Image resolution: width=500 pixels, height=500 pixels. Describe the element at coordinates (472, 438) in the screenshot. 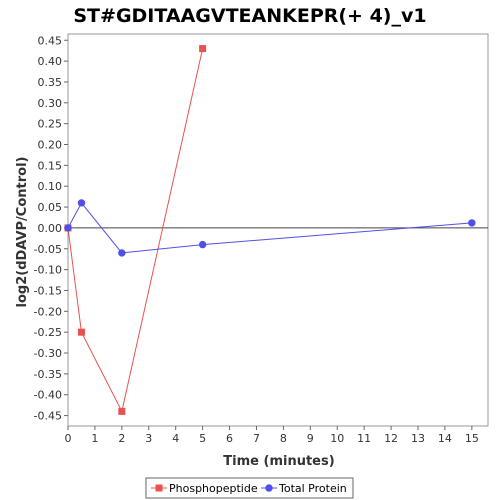

I see `x-tick-label: 15` at that location.